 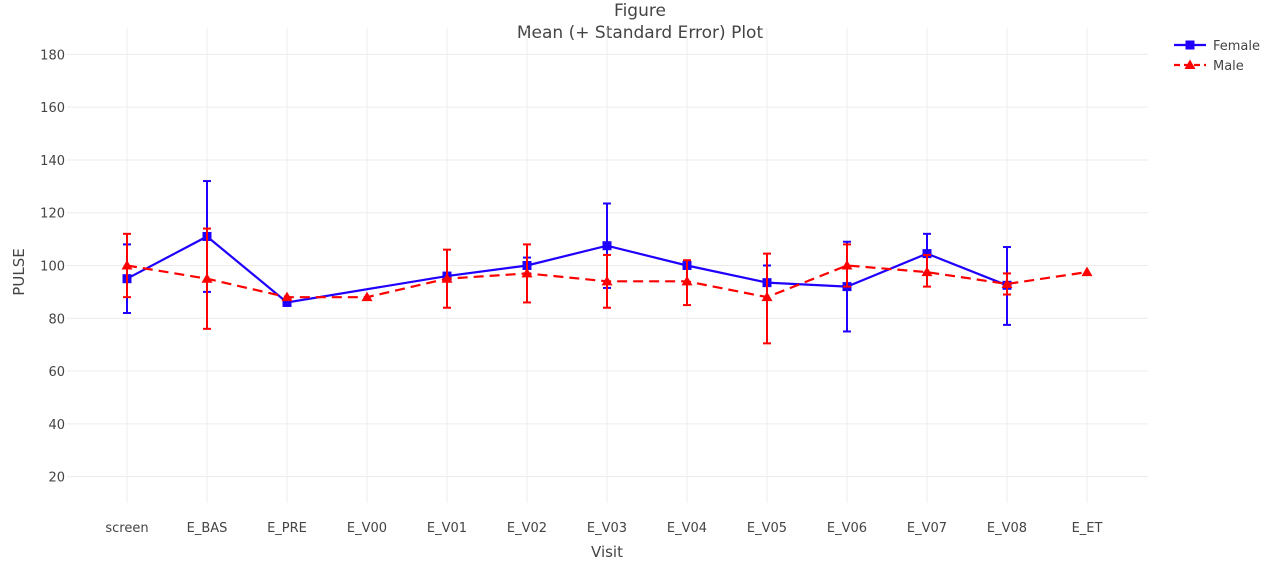 I want to click on x-axis-label: Visit, so click(x=607, y=552).